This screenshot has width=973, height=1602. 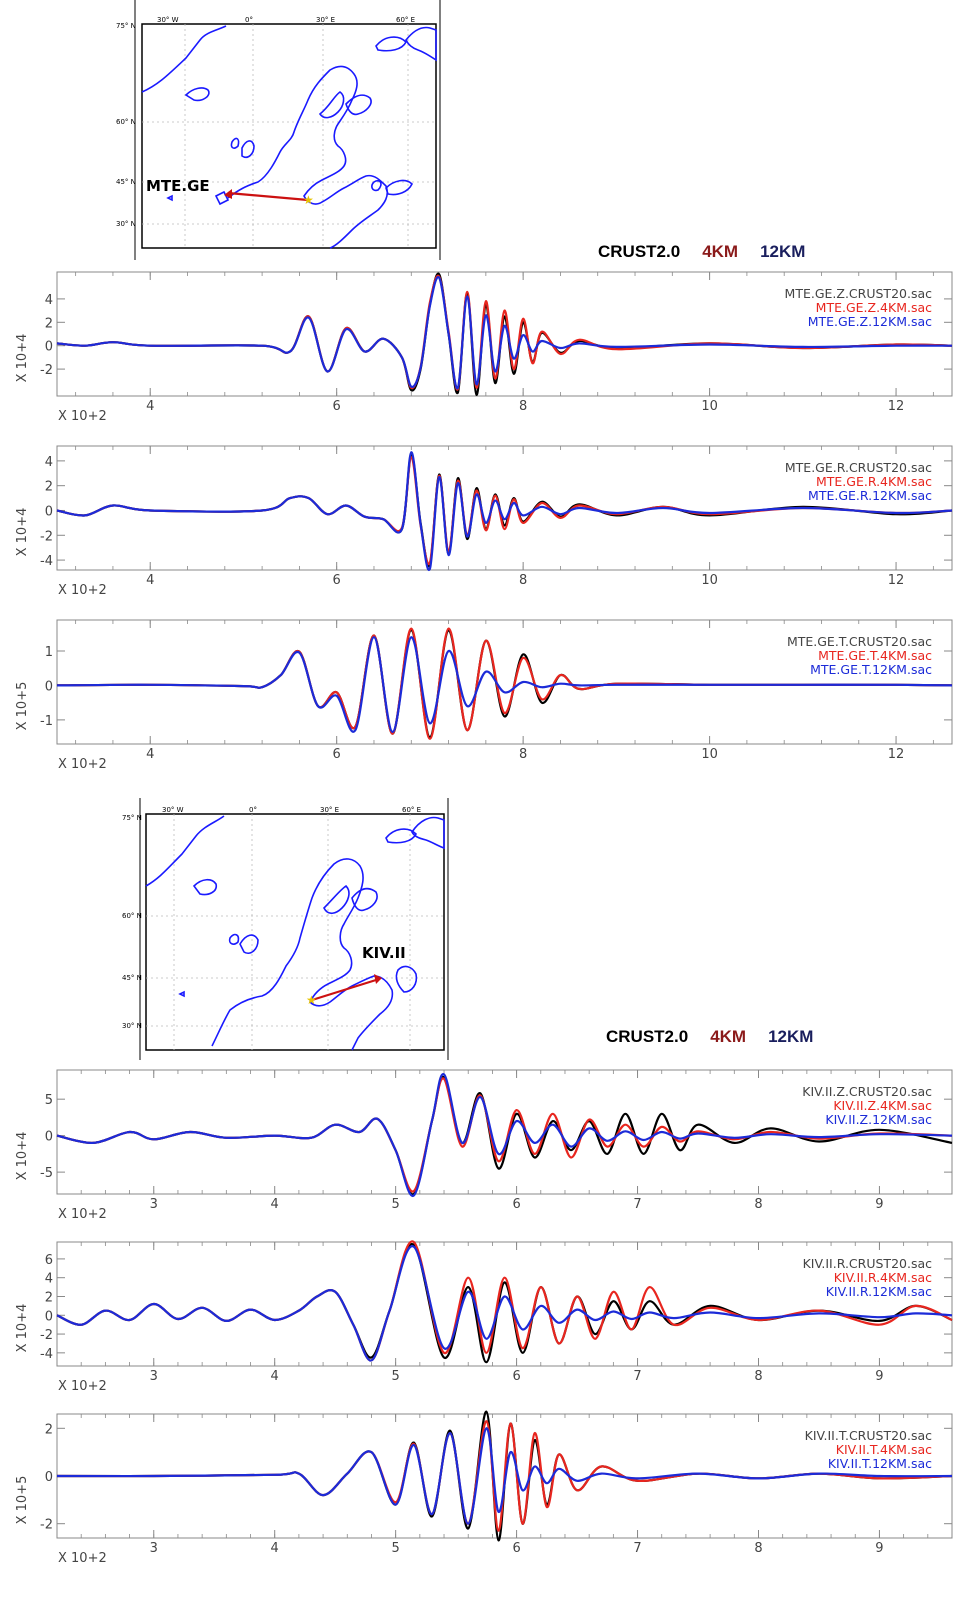 What do you see at coordinates (859, 641) in the screenshot?
I see `legend-entry-crust: MTE.GE.T.CRUST20.sac` at bounding box center [859, 641].